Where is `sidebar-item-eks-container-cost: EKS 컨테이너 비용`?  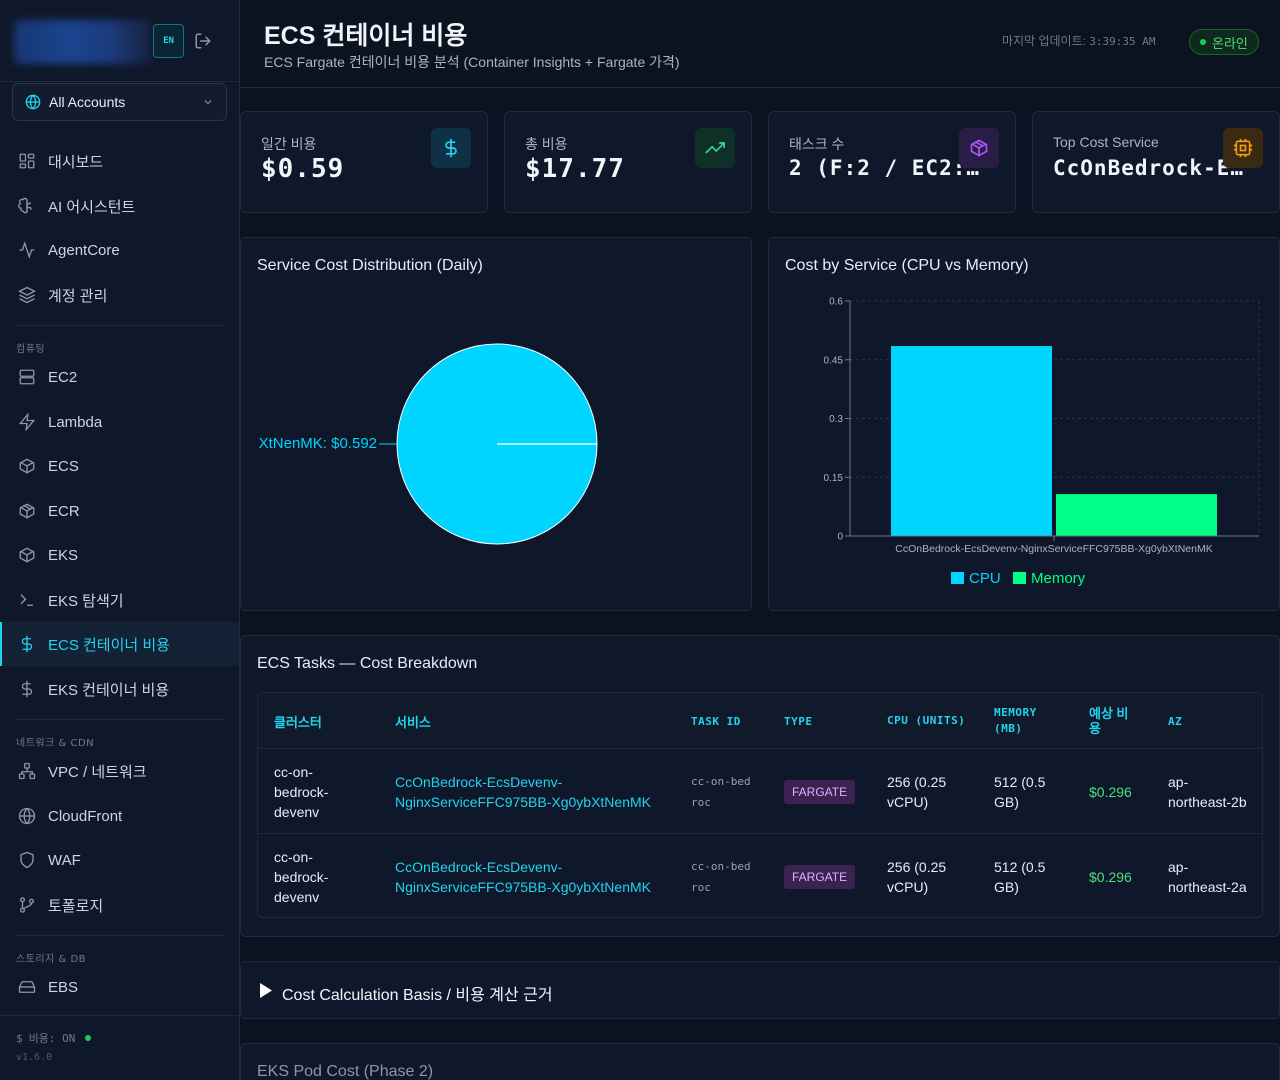 sidebar-item-eks-container-cost: EKS 컨테이너 비용 is located at coordinates (119, 689).